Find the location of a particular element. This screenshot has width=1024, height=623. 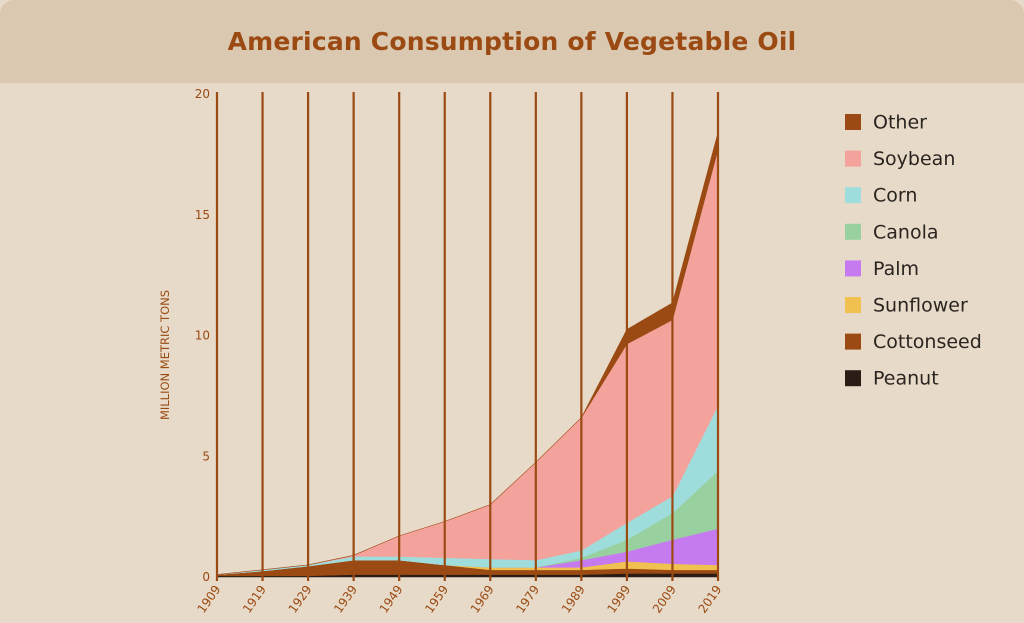

x-tick-label: 1939 is located at coordinates (345, 599).